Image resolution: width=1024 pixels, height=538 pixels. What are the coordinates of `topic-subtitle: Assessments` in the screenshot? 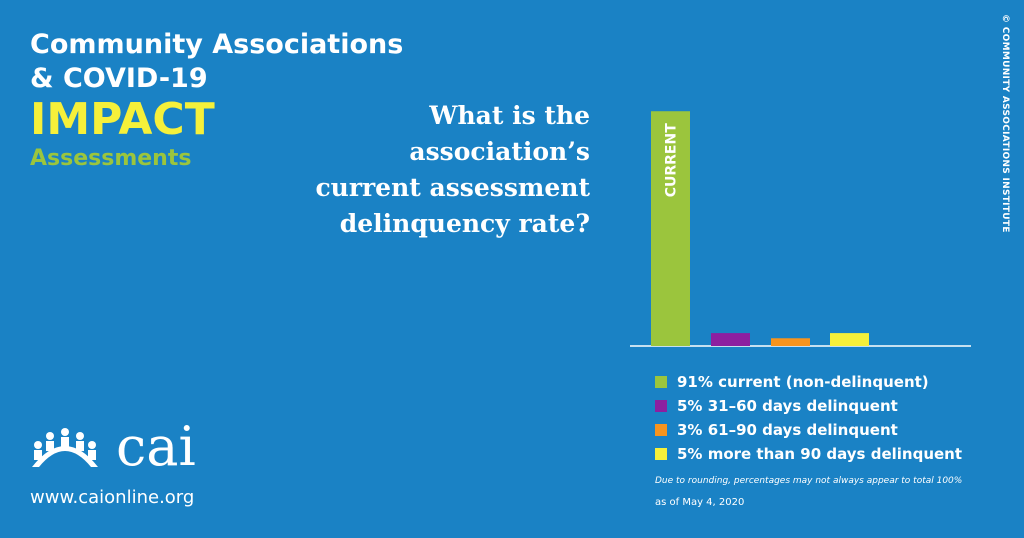 It's located at (111, 158).